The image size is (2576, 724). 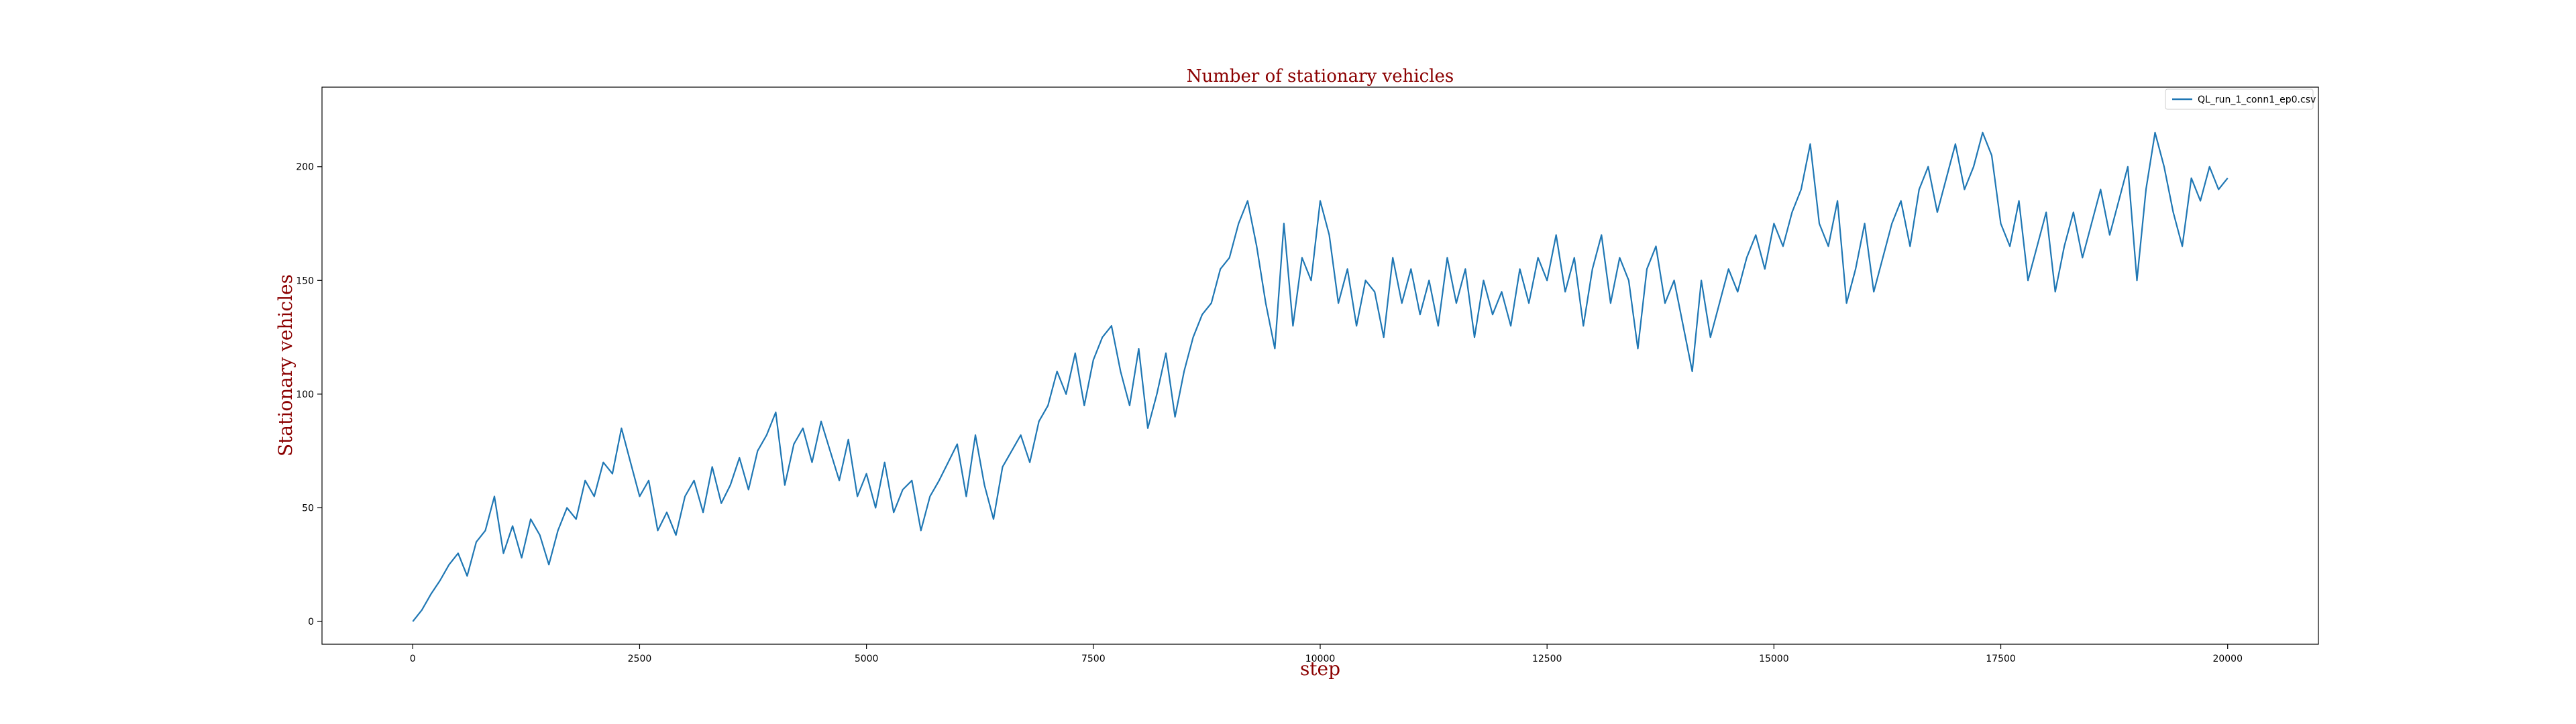 I want to click on y-tick-label: 50, so click(x=308, y=508).